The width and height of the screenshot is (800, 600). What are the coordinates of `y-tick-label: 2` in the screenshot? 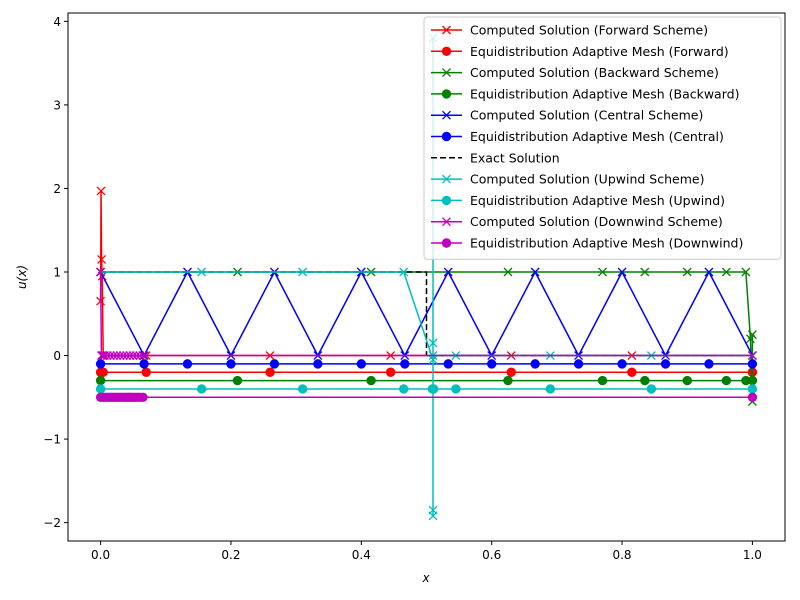 It's located at (57, 189).